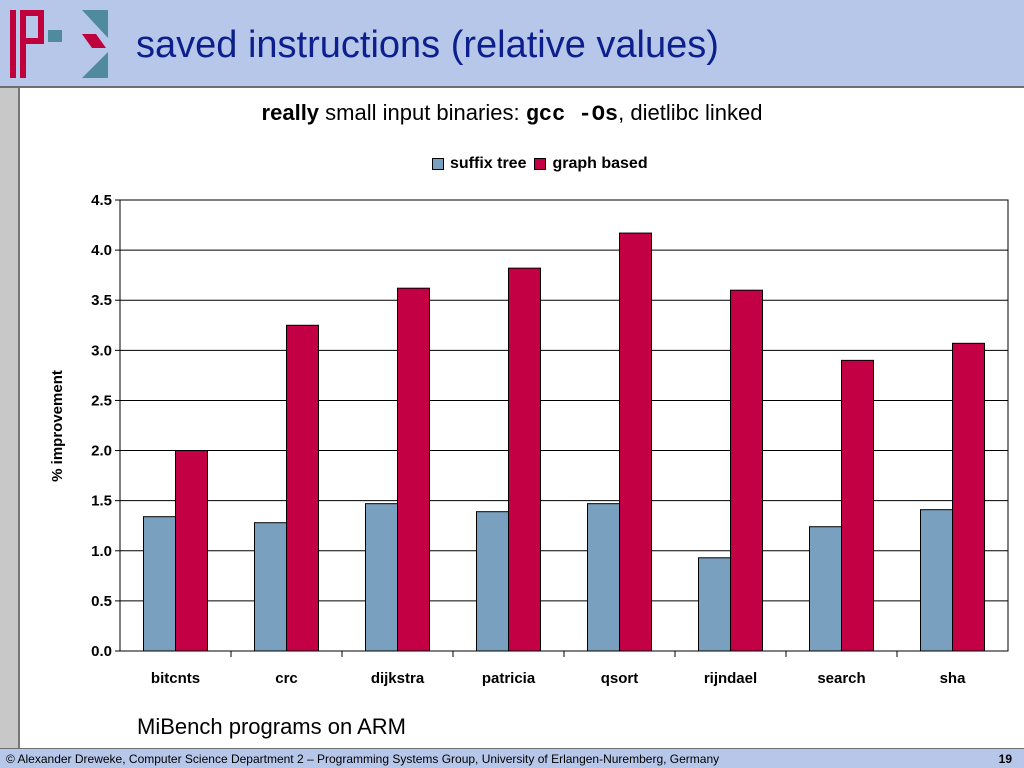 The width and height of the screenshot is (1024, 768). I want to click on bar-suffix-tree-rijndael, so click(714, 604).